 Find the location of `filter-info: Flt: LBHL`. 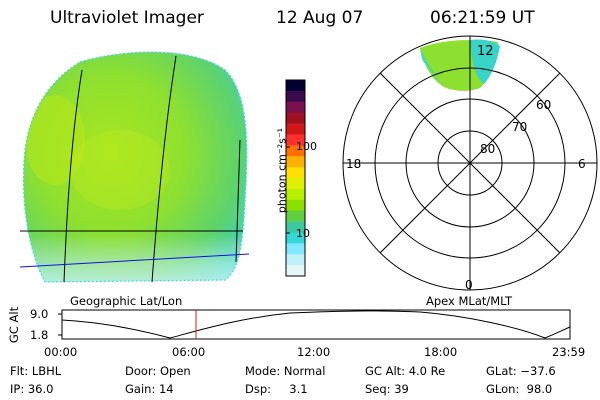

filter-info: Flt: LBHL is located at coordinates (36, 371).